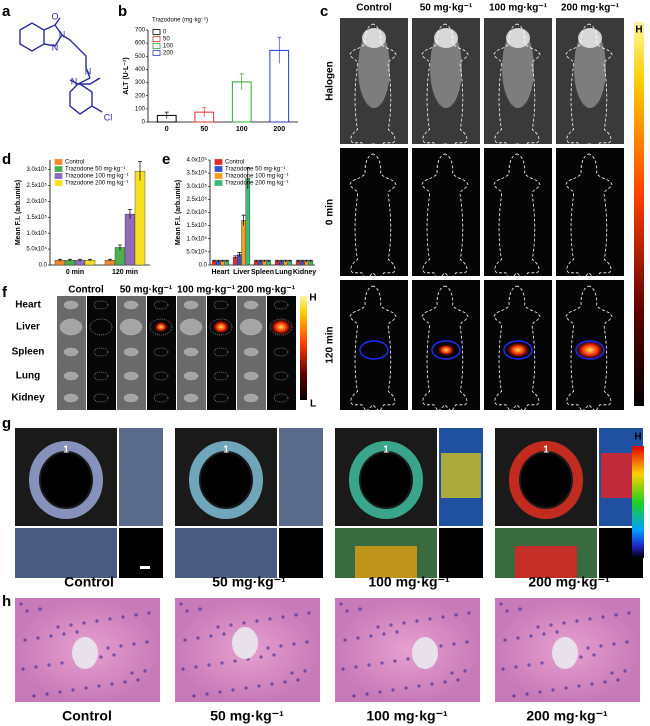  What do you see at coordinates (66, 480) in the screenshot?
I see `scan-lumen` at bounding box center [66, 480].